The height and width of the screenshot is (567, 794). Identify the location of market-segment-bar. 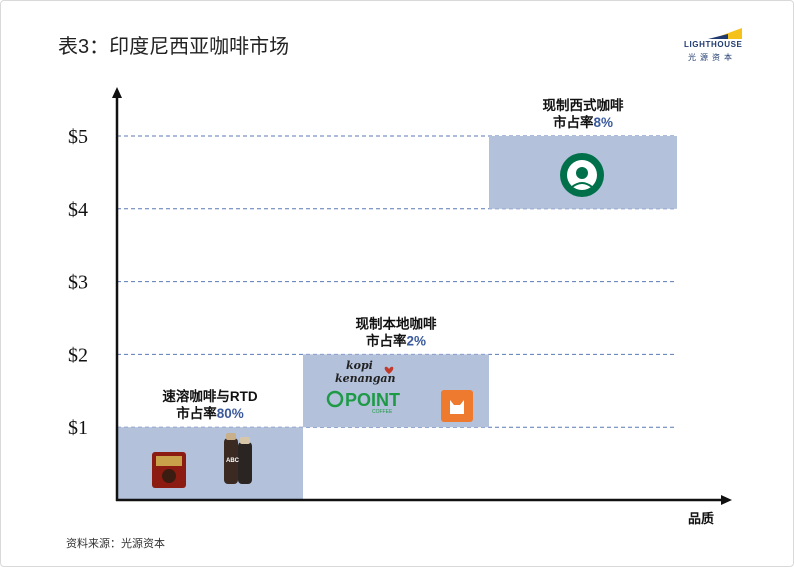
(210, 463).